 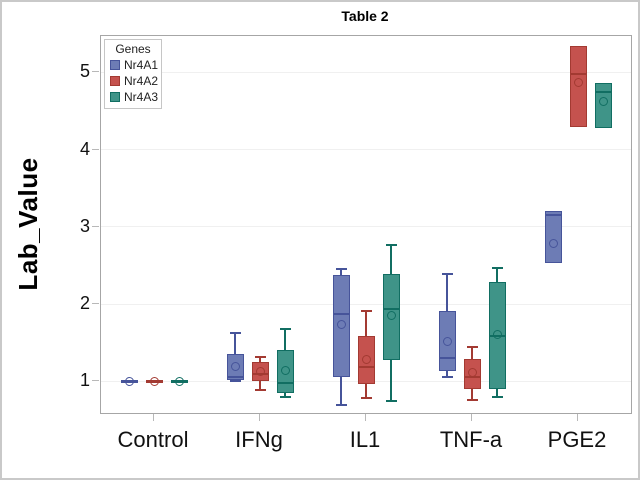 I want to click on box-body, so click(x=553, y=237).